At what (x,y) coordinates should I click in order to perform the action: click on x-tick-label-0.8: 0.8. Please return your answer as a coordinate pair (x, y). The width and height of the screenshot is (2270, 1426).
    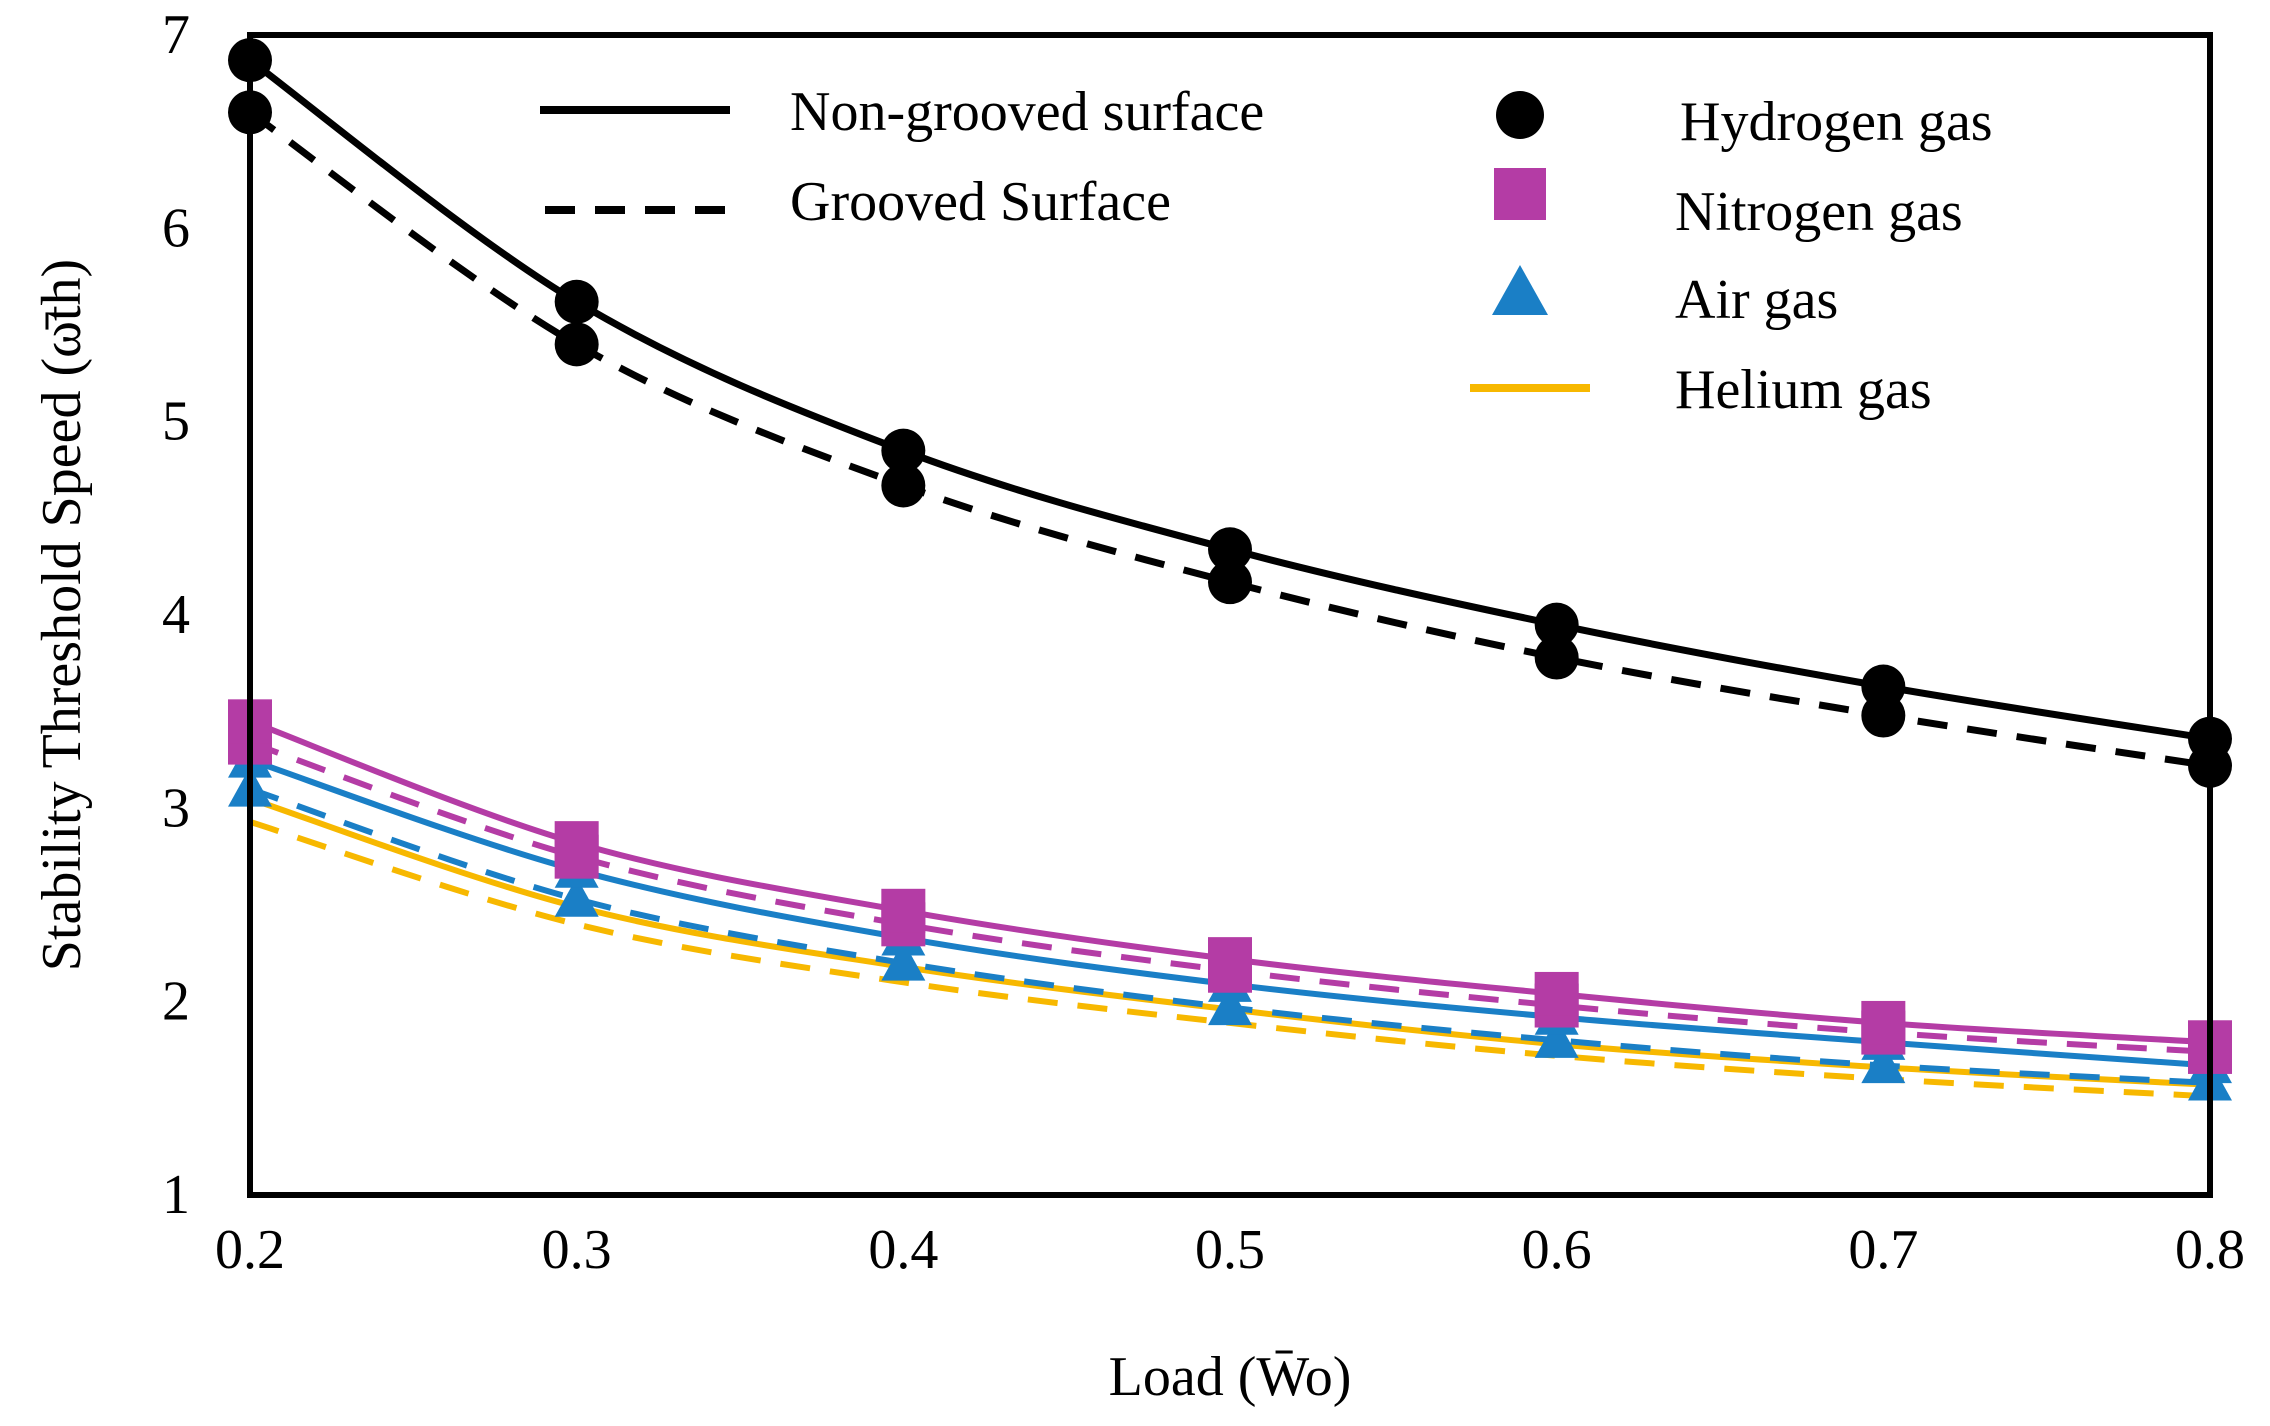
    Looking at the image, I should click on (2210, 1250).